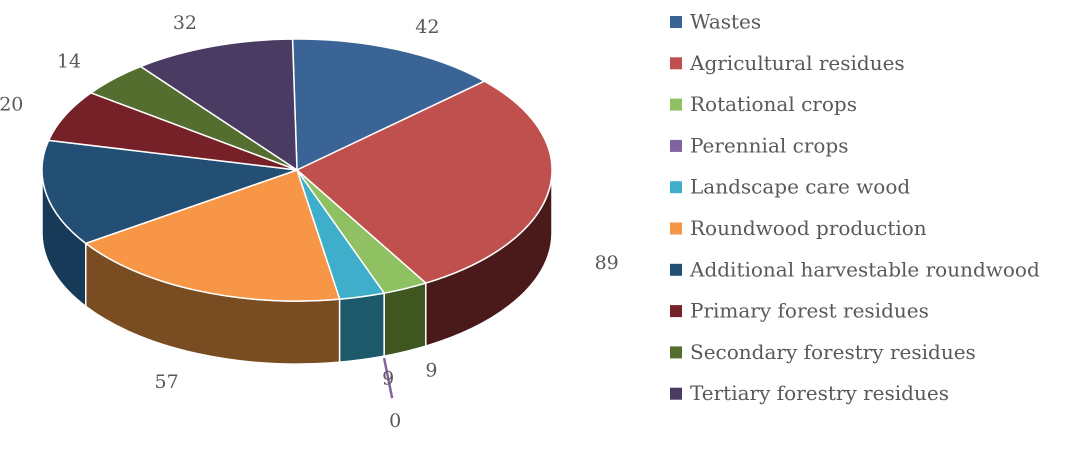 The width and height of the screenshot is (1068, 476). I want to click on legend-item-primary-forest-residues: Primary forest residues, so click(799, 311).